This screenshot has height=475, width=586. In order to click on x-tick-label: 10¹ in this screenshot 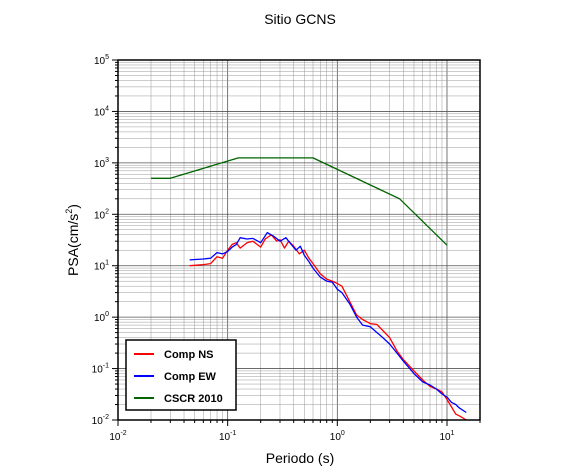, I will do `click(446, 436)`.